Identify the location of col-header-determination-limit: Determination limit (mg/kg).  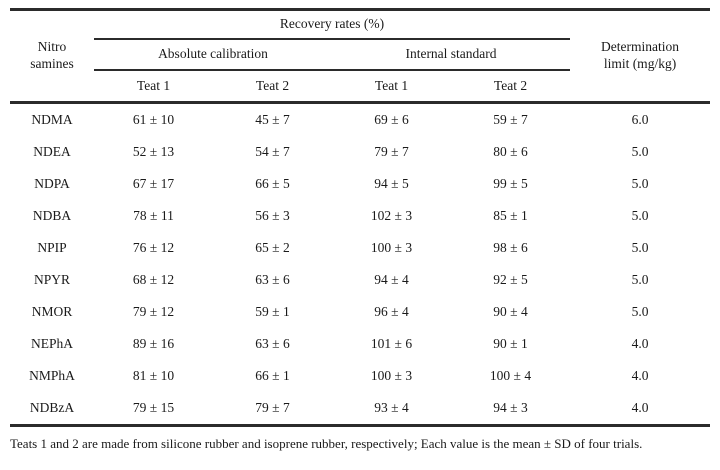
(640, 56).